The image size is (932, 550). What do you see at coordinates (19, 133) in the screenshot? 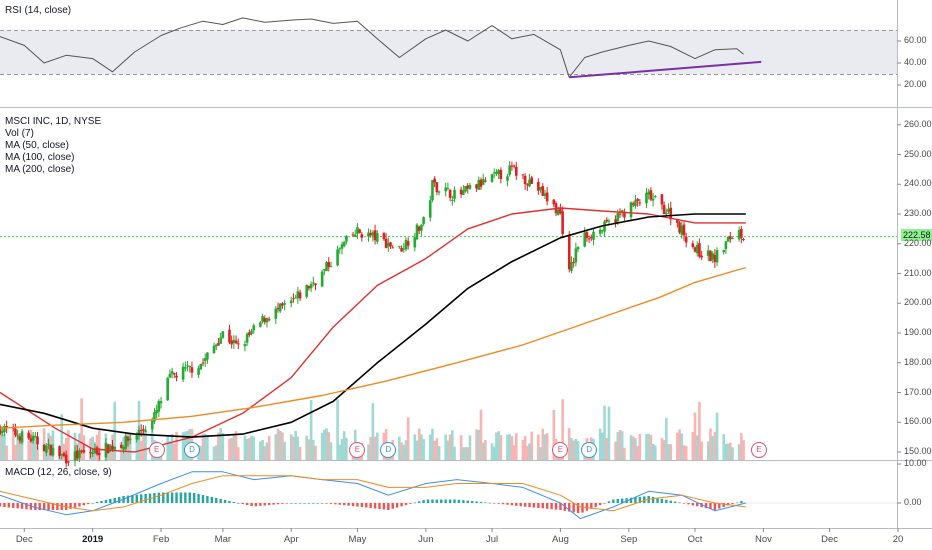
I see `indicator-vol: Vol (7)` at bounding box center [19, 133].